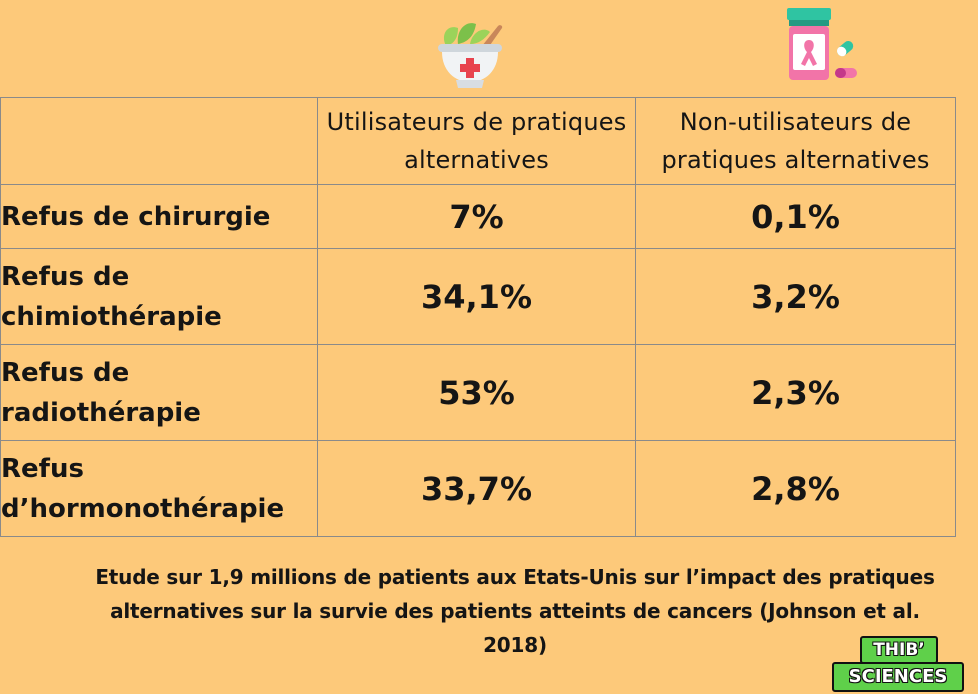 This screenshot has width=978, height=694. I want to click on header-users: Utilisateurs de pratiques alternatives, so click(476, 141).